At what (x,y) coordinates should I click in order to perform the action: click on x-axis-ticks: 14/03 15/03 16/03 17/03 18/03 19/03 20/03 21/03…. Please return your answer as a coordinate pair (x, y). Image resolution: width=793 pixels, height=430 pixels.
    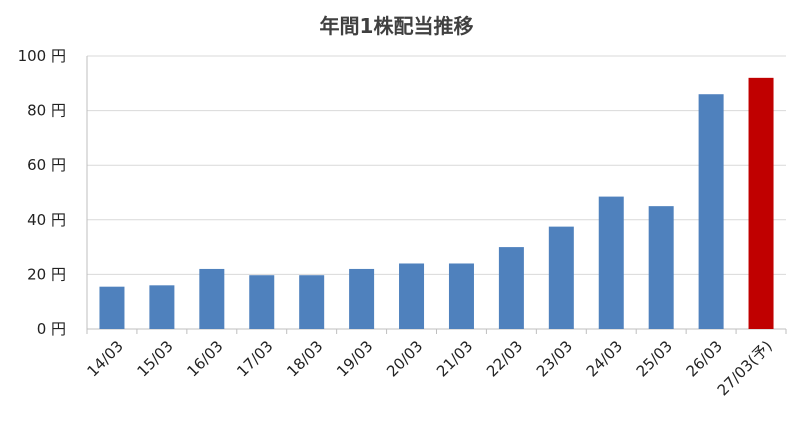
    Looking at the image, I should click on (429, 368).